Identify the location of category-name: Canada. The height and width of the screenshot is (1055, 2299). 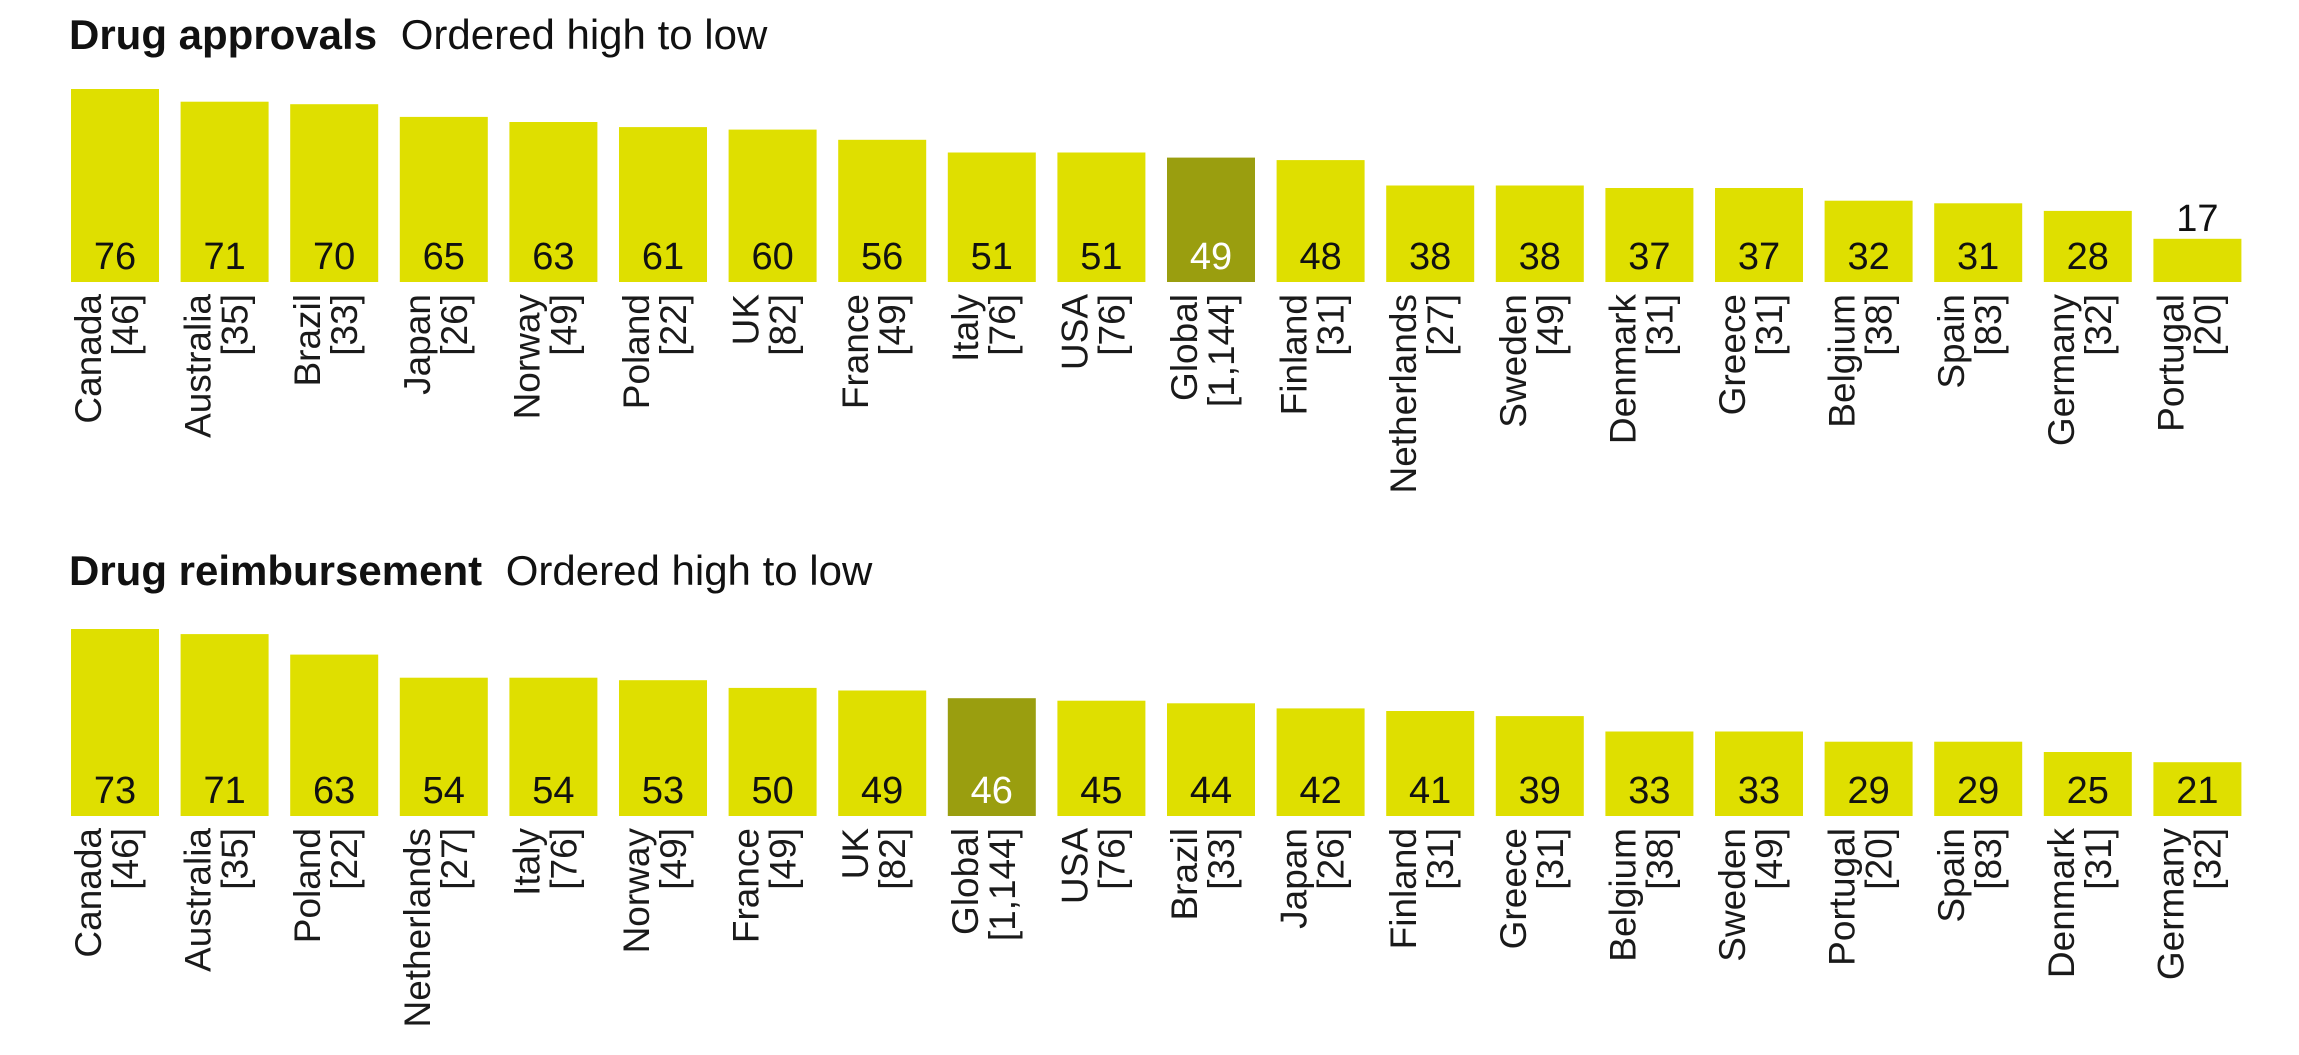
(88, 893).